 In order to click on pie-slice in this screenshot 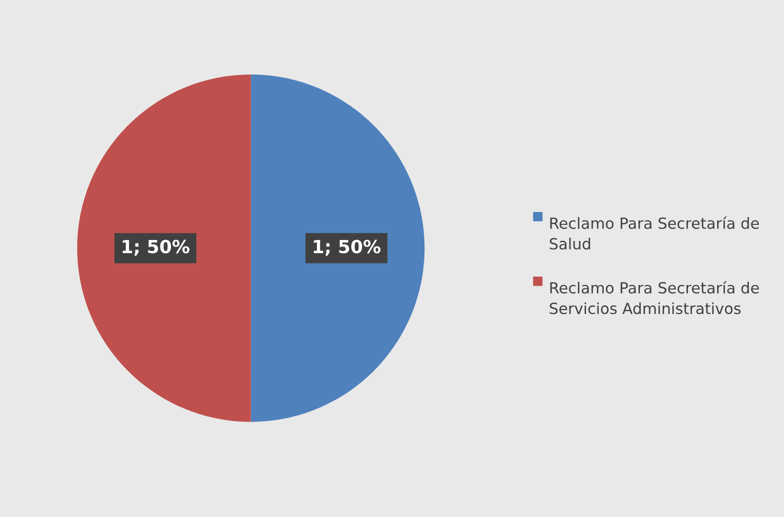, I will do `click(164, 248)`.